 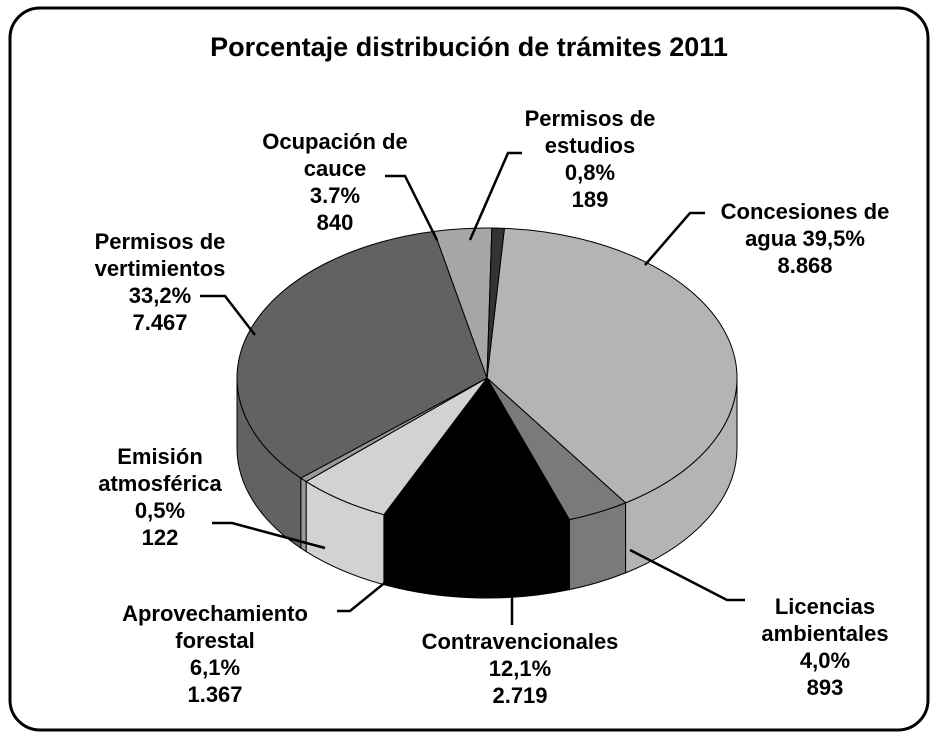 I want to click on percent-label: 0,5%, so click(x=160, y=510).